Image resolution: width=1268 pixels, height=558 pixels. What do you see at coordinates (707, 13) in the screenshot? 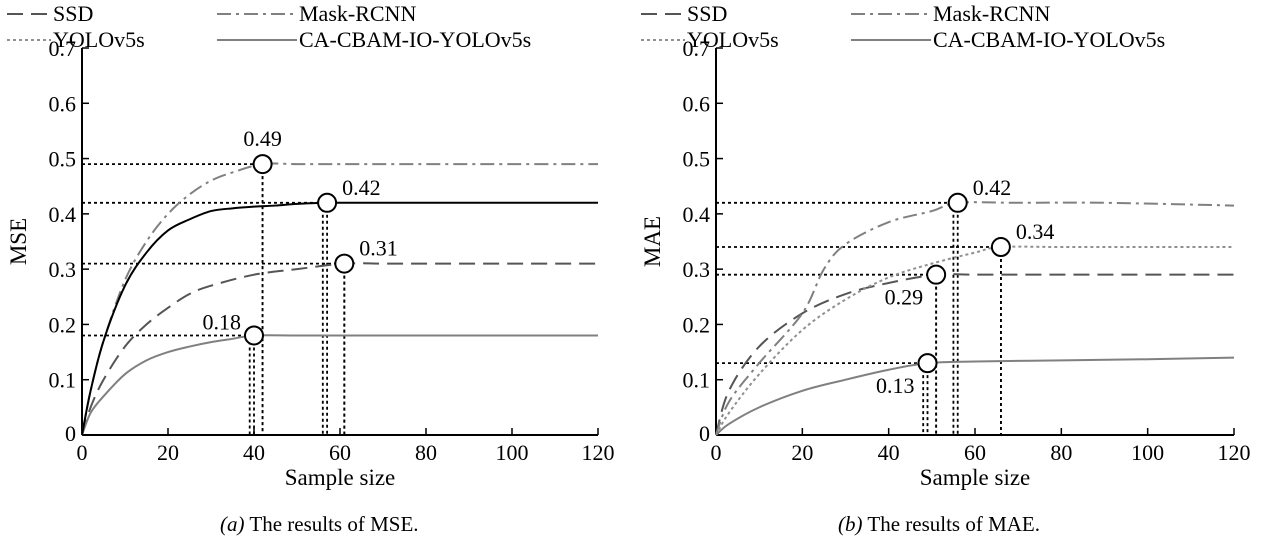
I see `legend-label-b: SSD` at bounding box center [707, 13].